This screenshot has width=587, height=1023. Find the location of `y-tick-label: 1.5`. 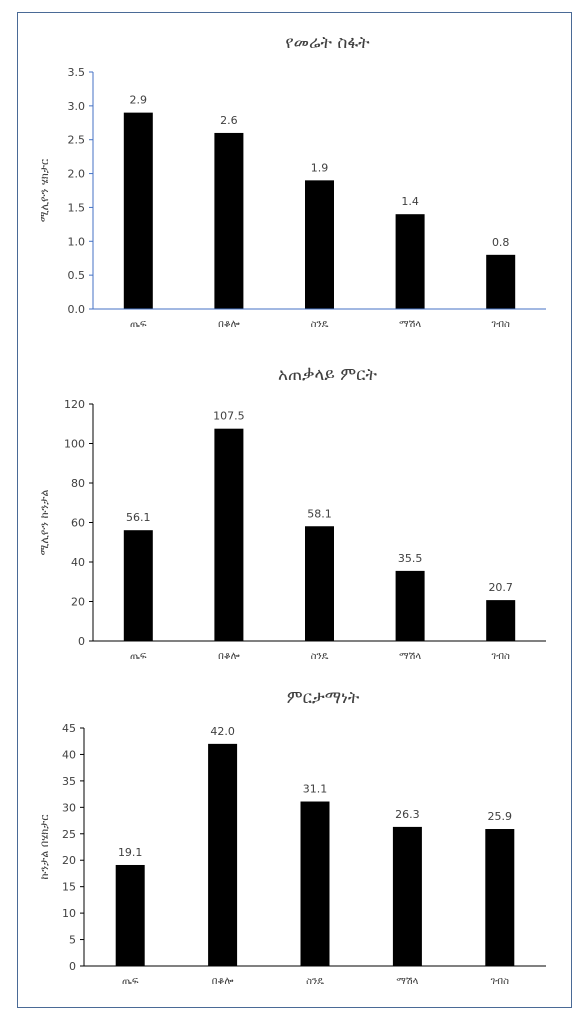

y-tick-label: 1.5 is located at coordinates (77, 207).